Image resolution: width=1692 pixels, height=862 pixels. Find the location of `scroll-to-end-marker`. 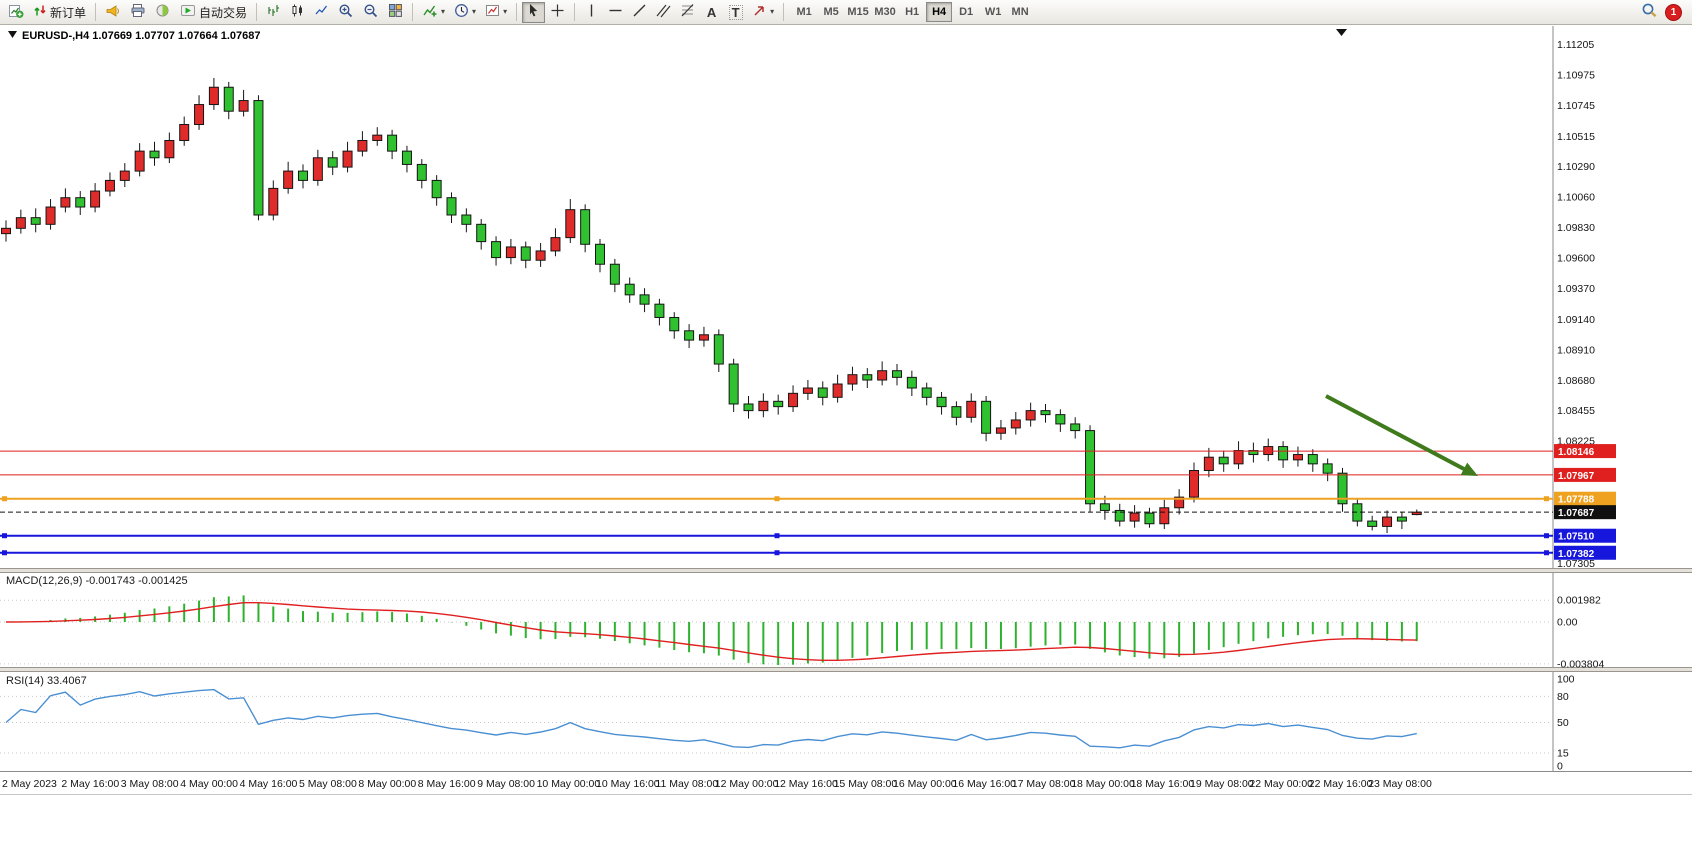

scroll-to-end-marker is located at coordinates (1341, 32).